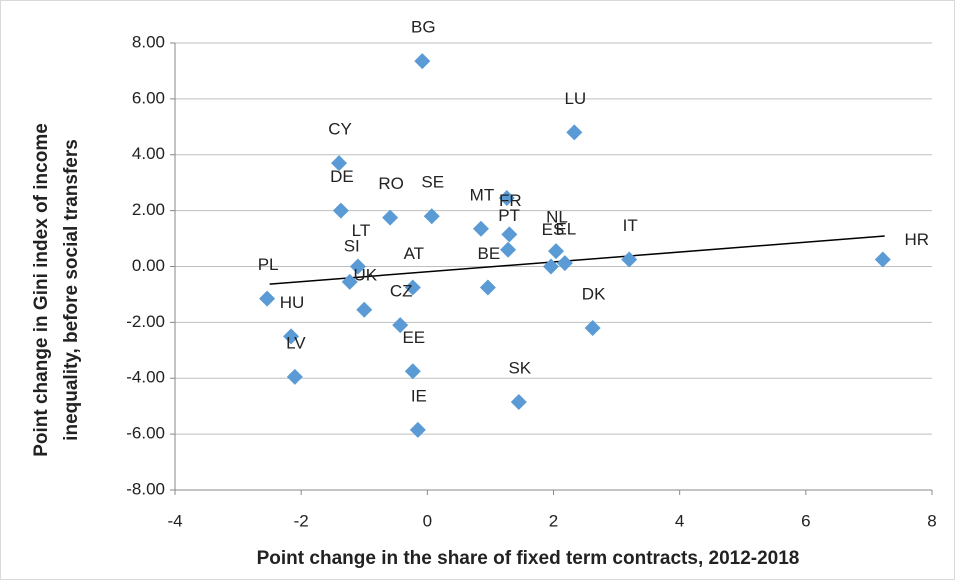  I want to click on point-label: SK, so click(519, 367).